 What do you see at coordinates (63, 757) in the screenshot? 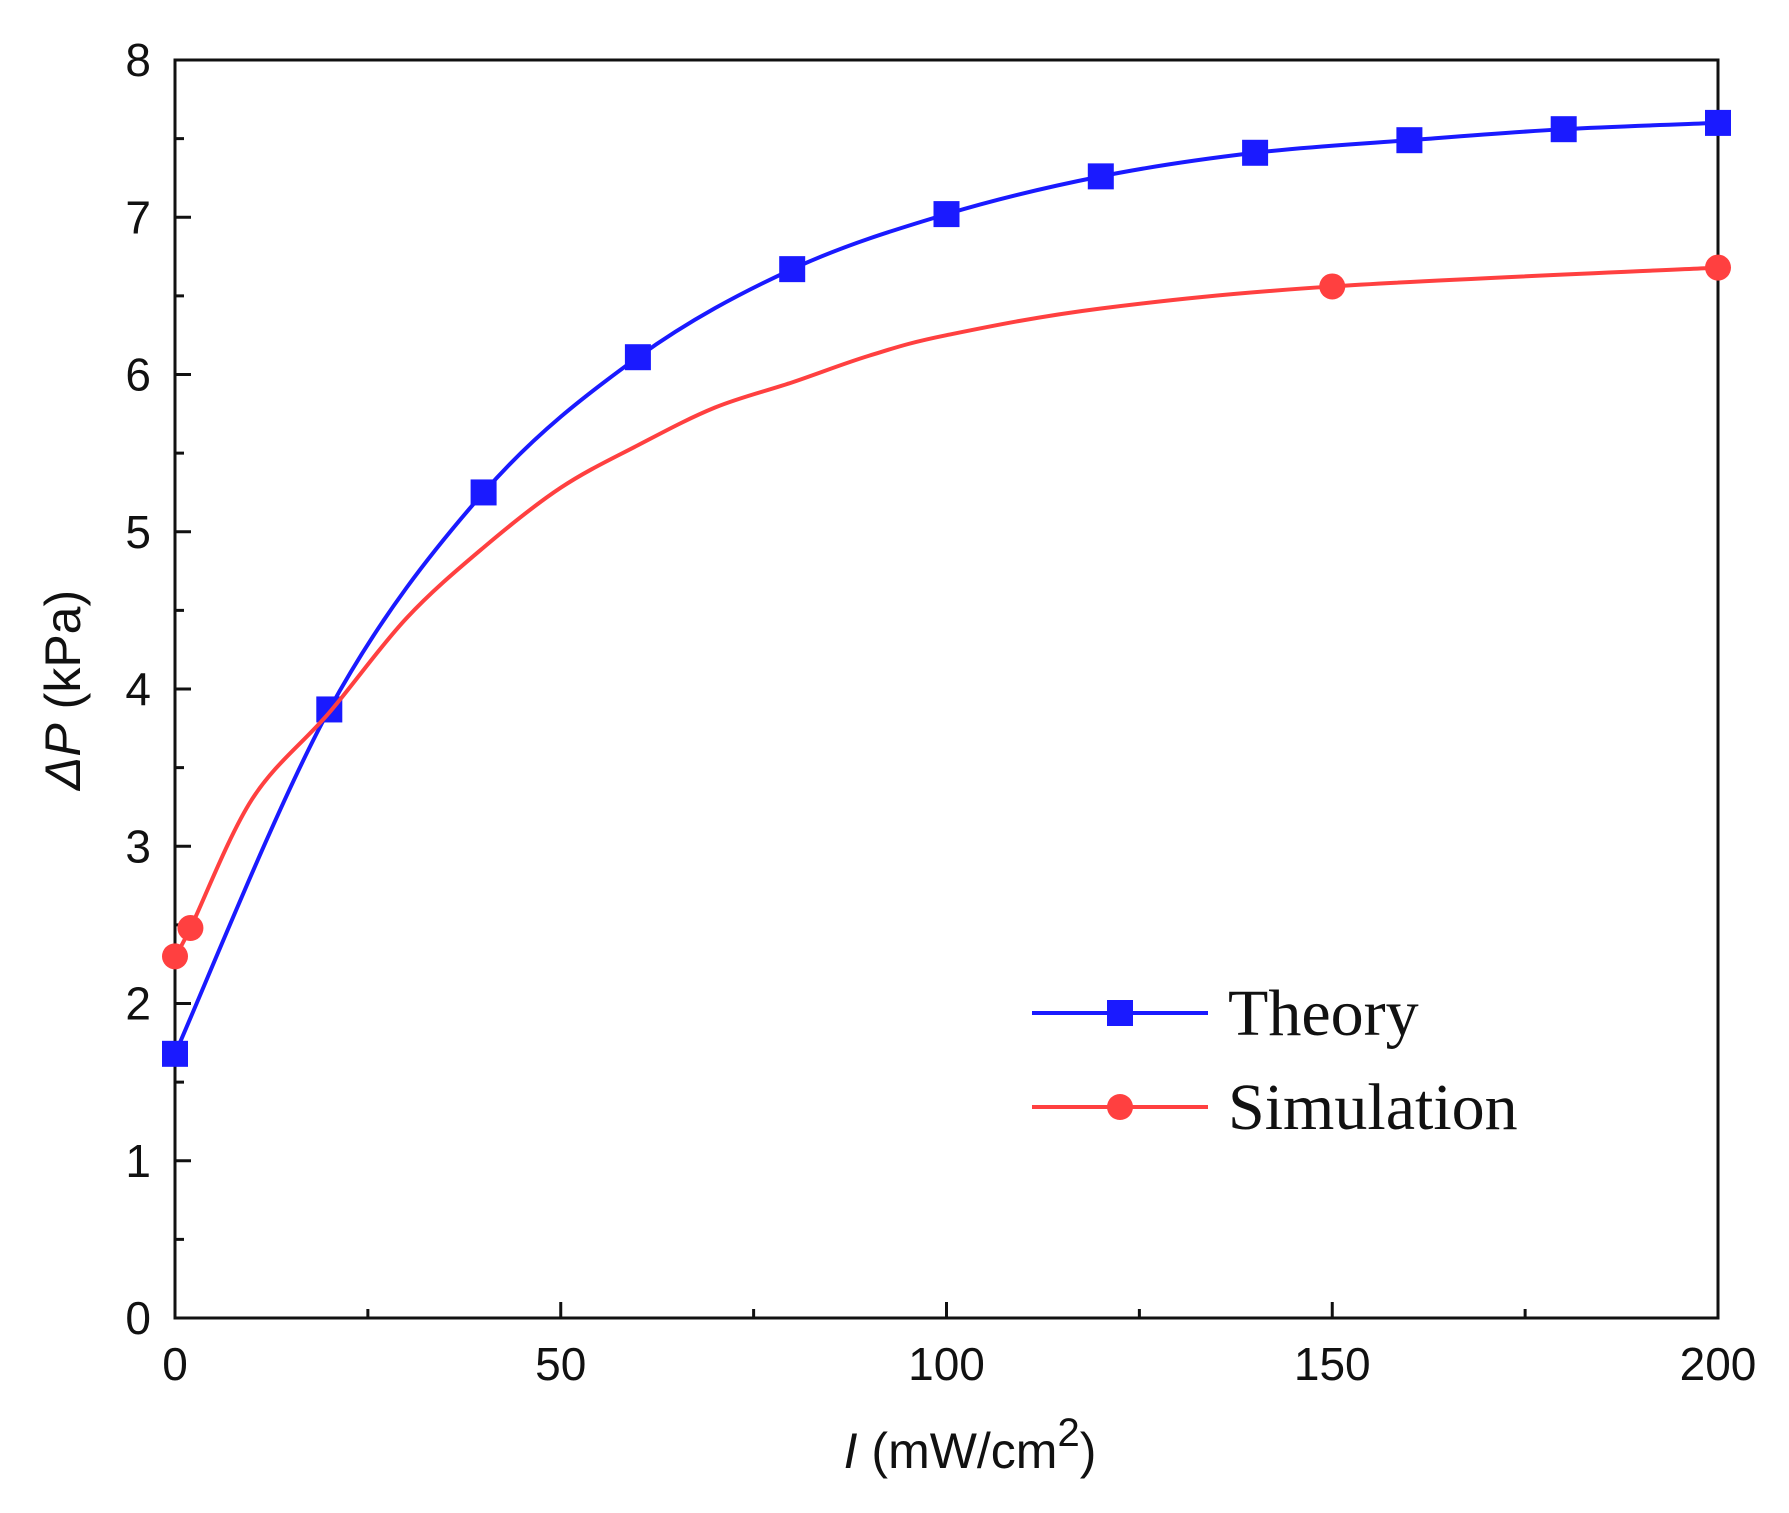
I see `y-axis-symbol: ΔP` at bounding box center [63, 757].